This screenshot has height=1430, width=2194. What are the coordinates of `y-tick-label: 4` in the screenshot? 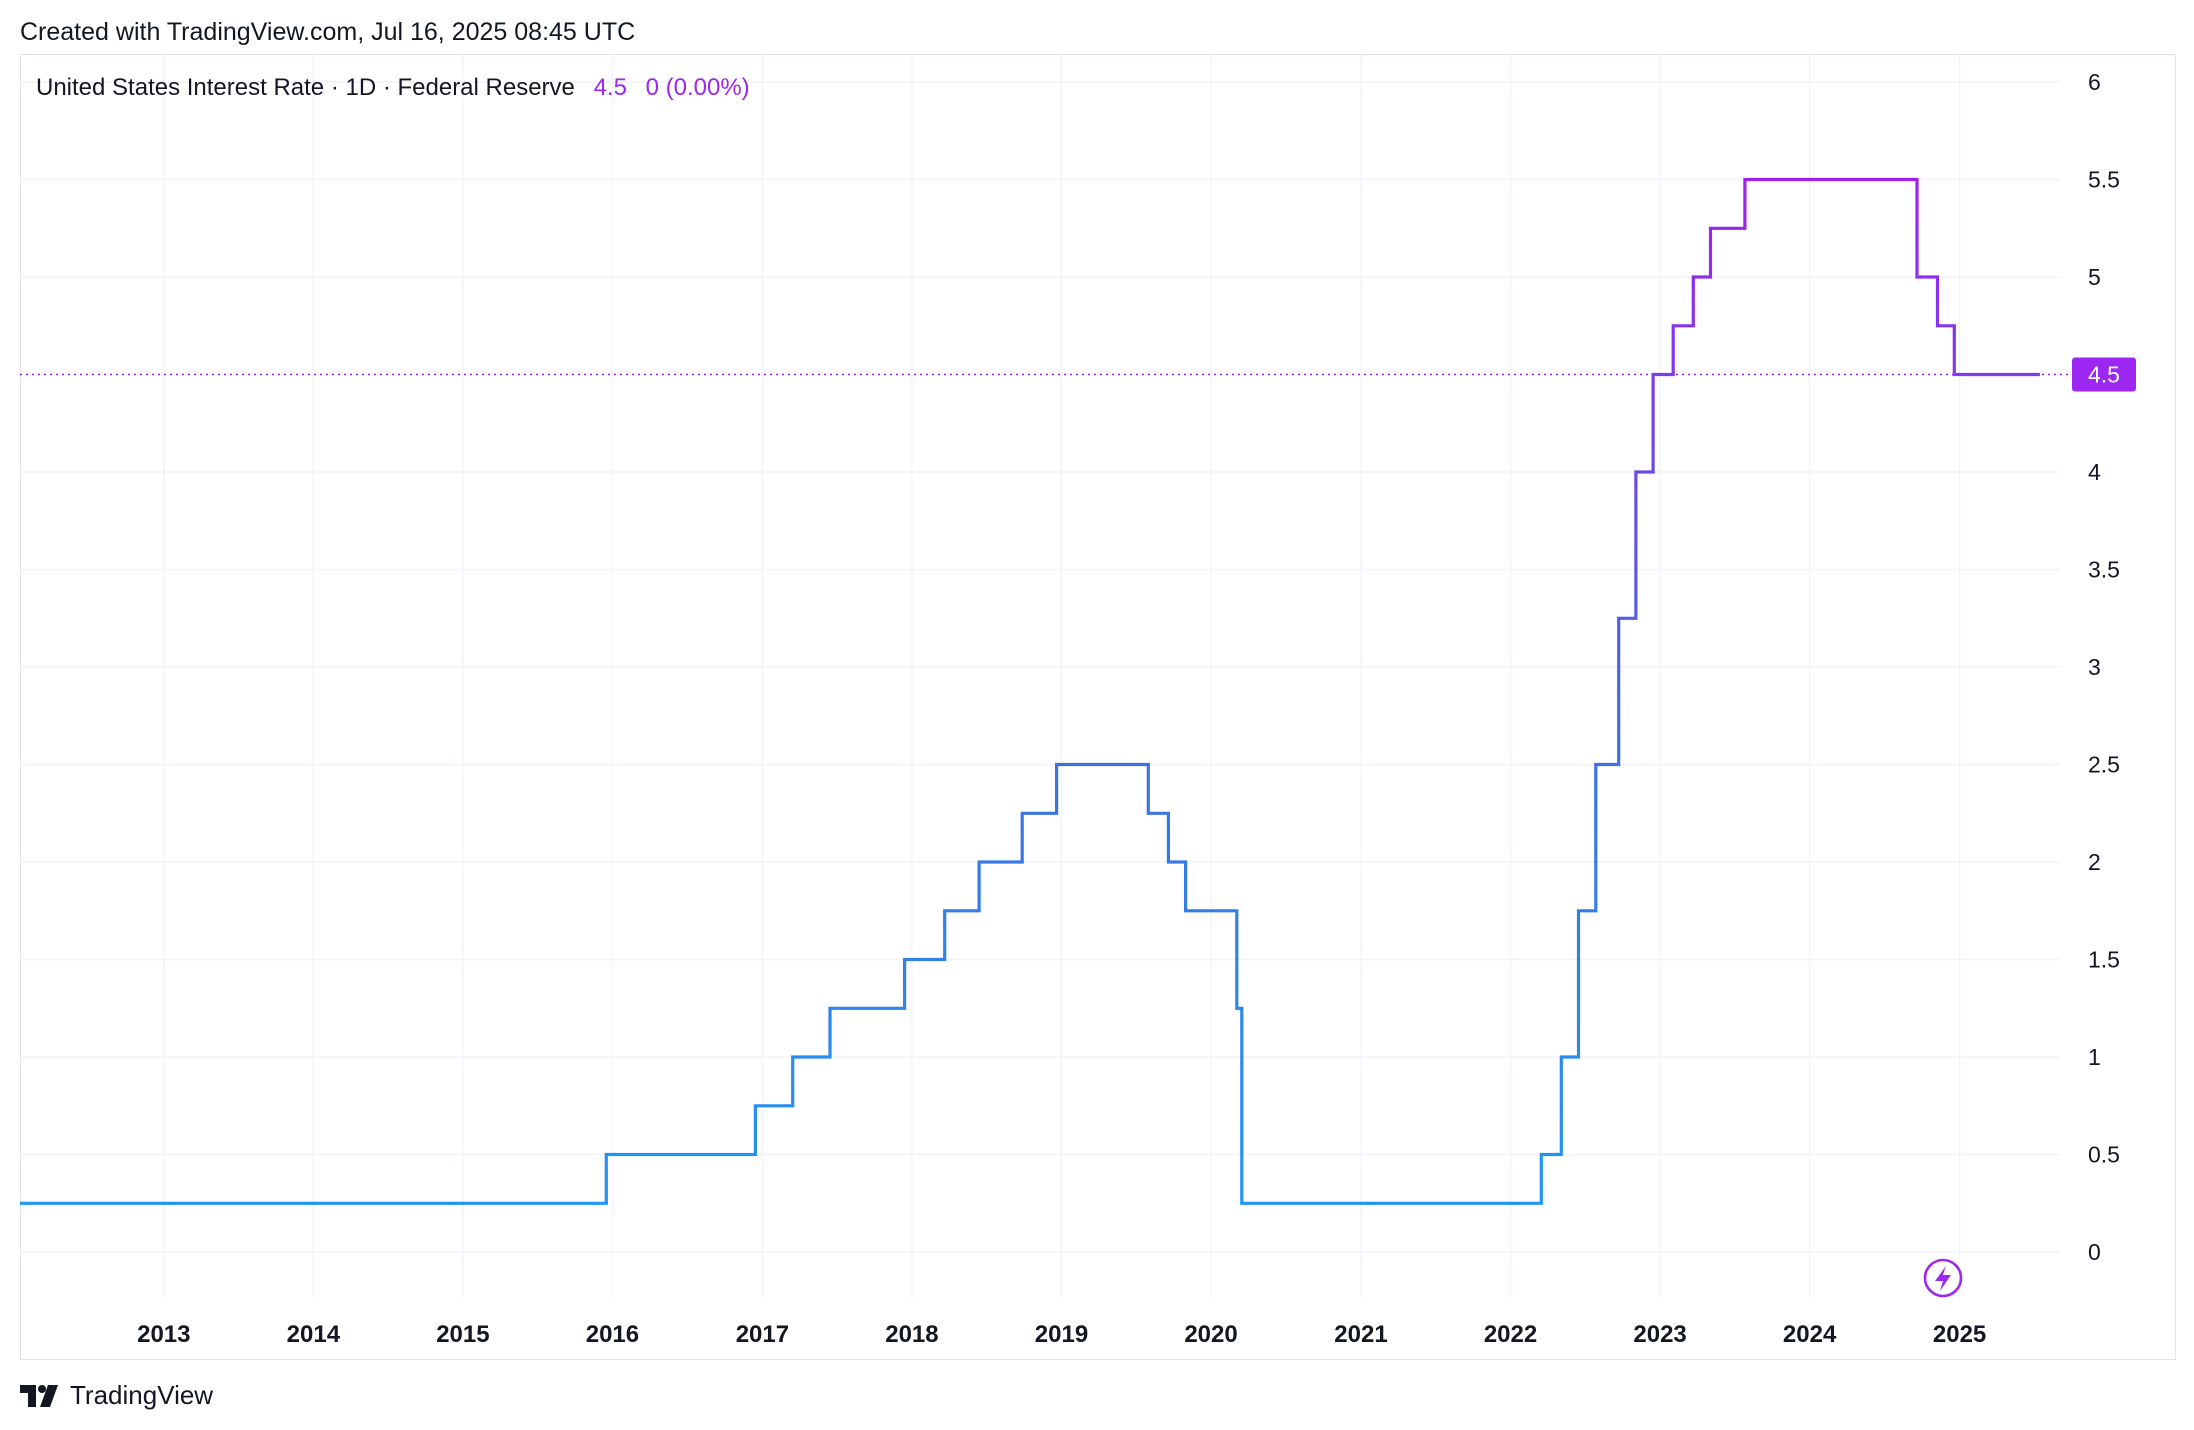 It's located at (2094, 472).